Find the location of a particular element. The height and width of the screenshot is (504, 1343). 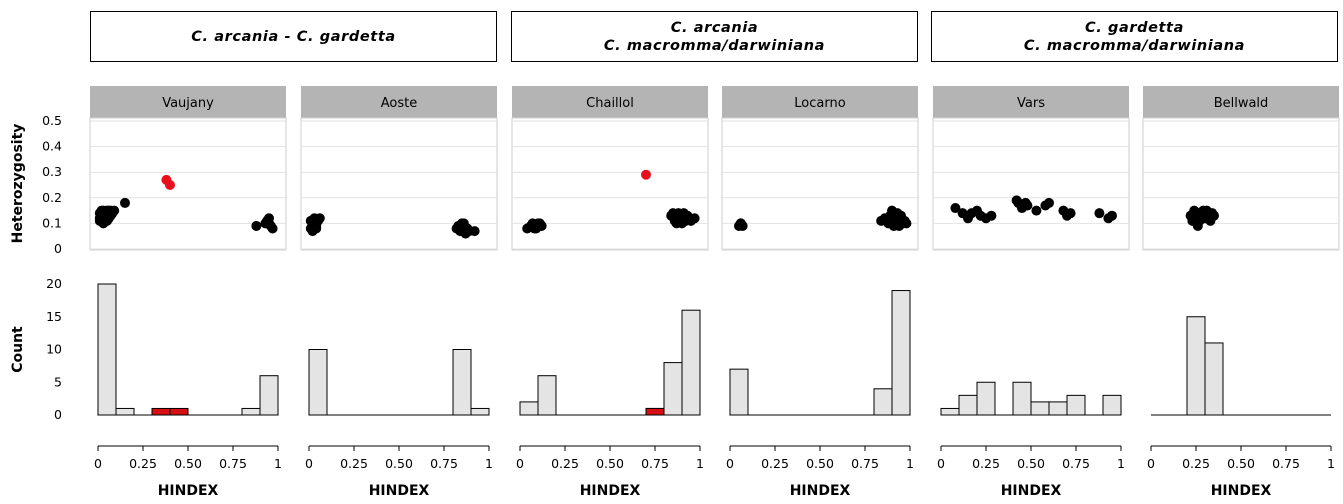

y-tick-label: 5 is located at coordinates (58, 381).